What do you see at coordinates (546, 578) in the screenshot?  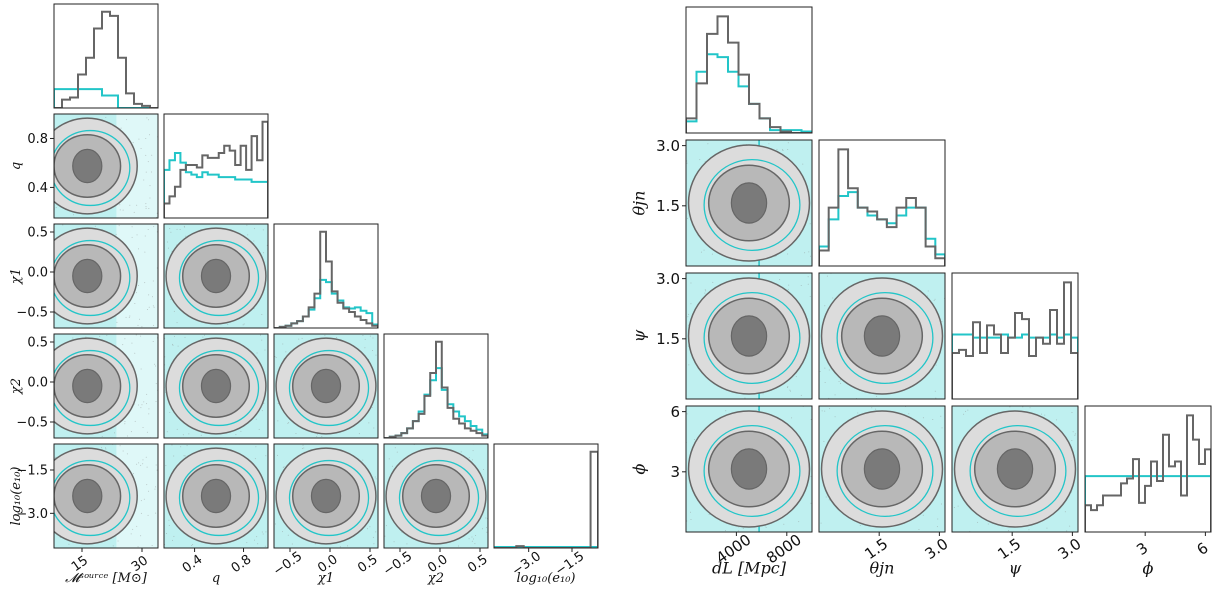 I see `x-axis-label-log10_e10: log₁₀(e₁₀)` at bounding box center [546, 578].